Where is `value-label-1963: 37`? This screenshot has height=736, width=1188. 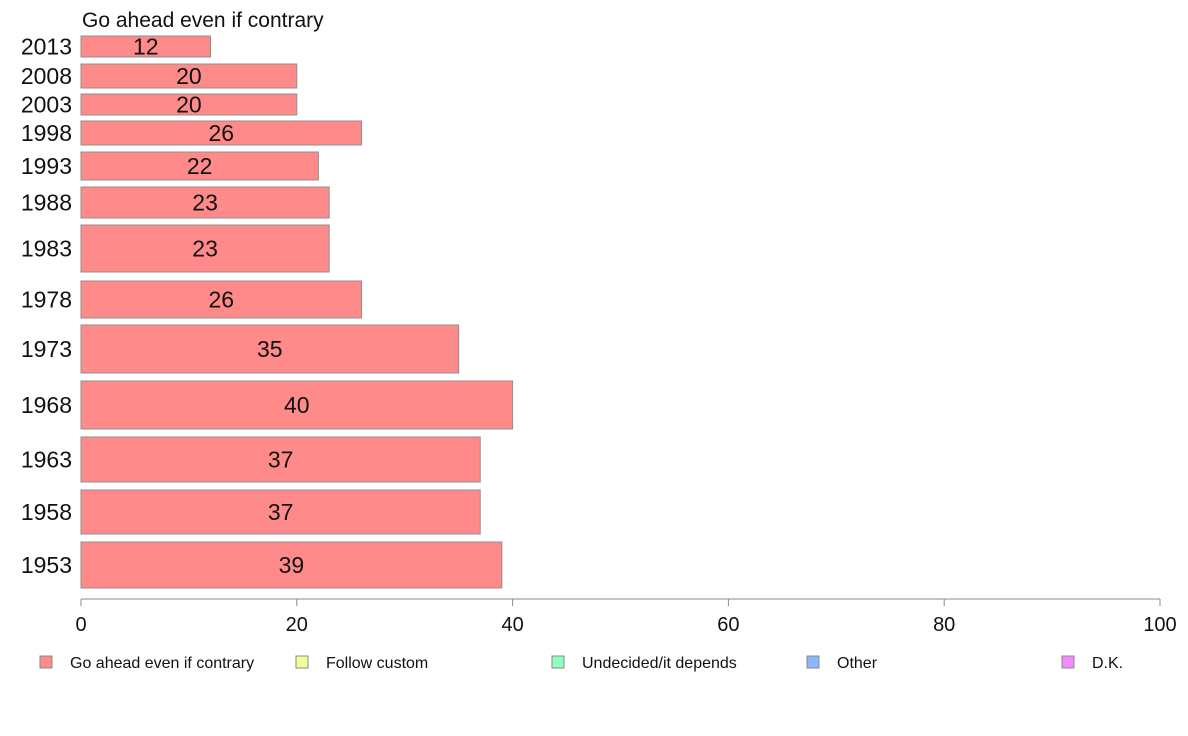
value-label-1963: 37 is located at coordinates (281, 460).